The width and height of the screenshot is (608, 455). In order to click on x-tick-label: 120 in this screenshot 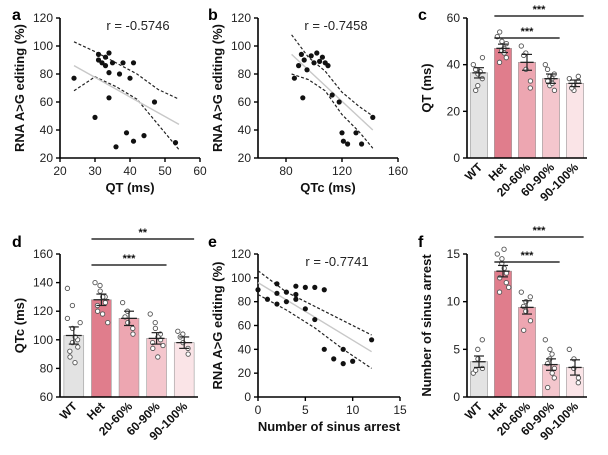, I will do `click(342, 171)`.